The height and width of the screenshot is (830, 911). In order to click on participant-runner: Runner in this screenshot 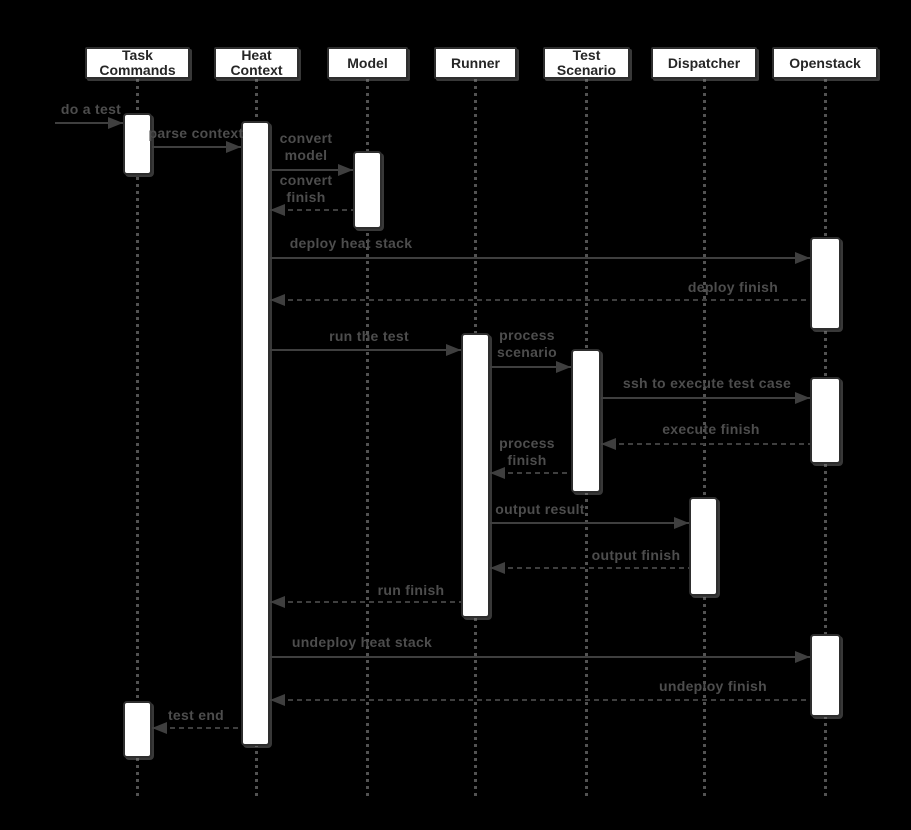, I will do `click(475, 63)`.